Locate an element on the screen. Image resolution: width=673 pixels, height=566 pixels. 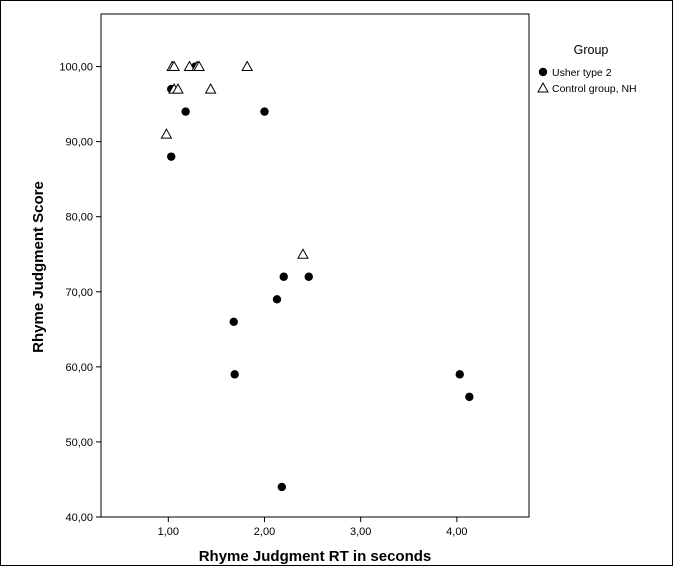
y-axis: 40,00 50,00 60,00 70,00 80,00 90,00 100,00 is located at coordinates (80, 293).